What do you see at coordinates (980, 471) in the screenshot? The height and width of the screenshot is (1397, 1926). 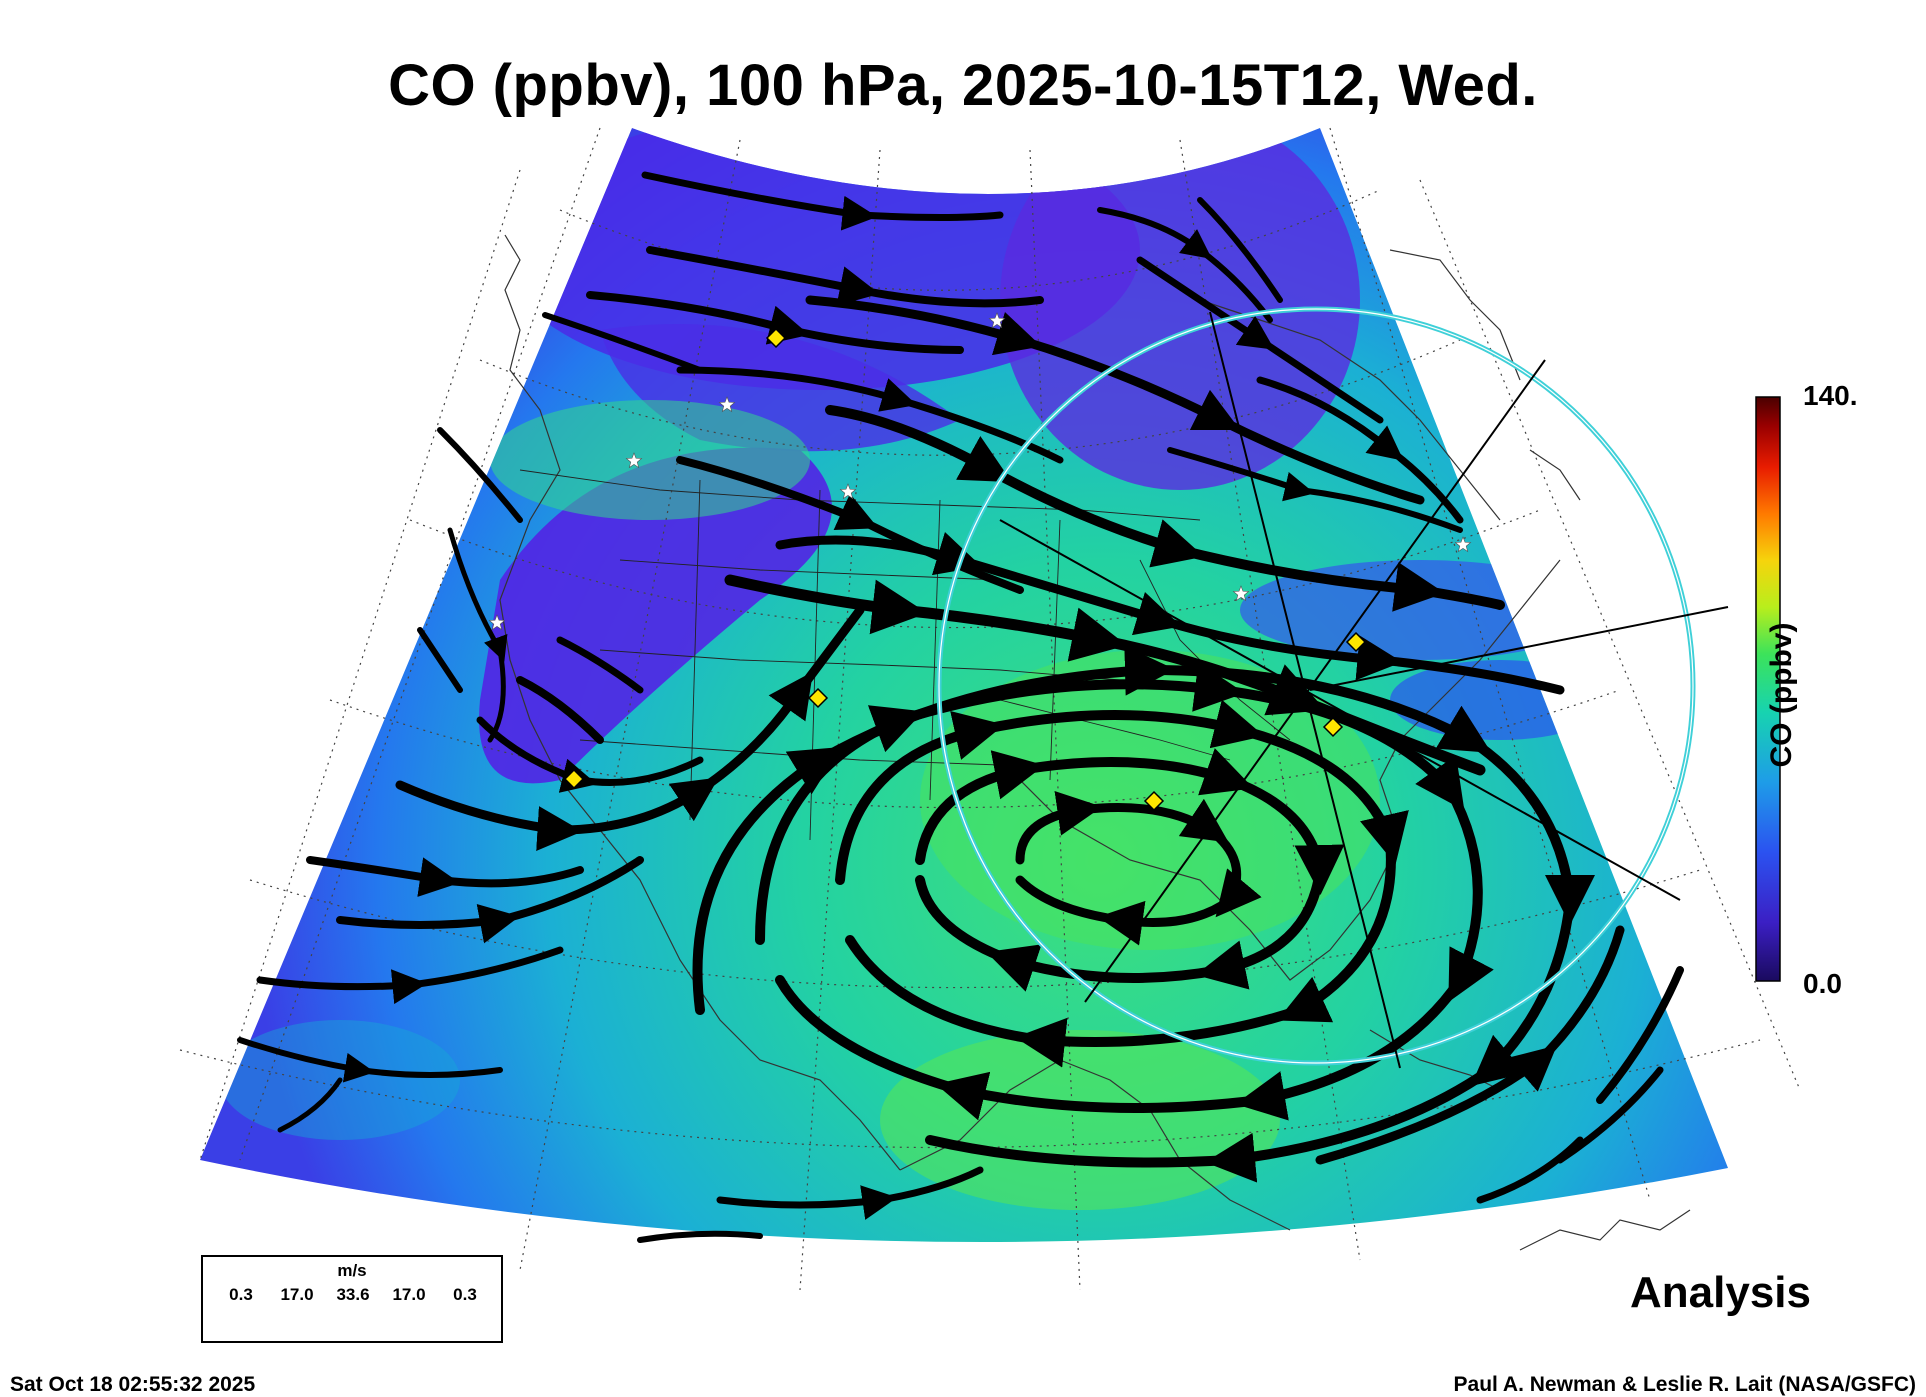 I see `station-stars` at bounding box center [980, 471].